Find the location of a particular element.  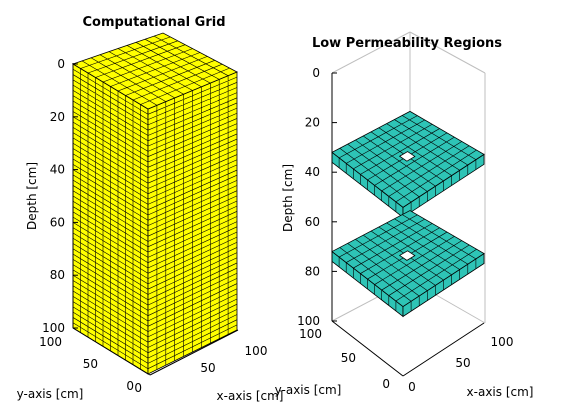

left-z-tick-label: 0 is located at coordinates (61, 64).